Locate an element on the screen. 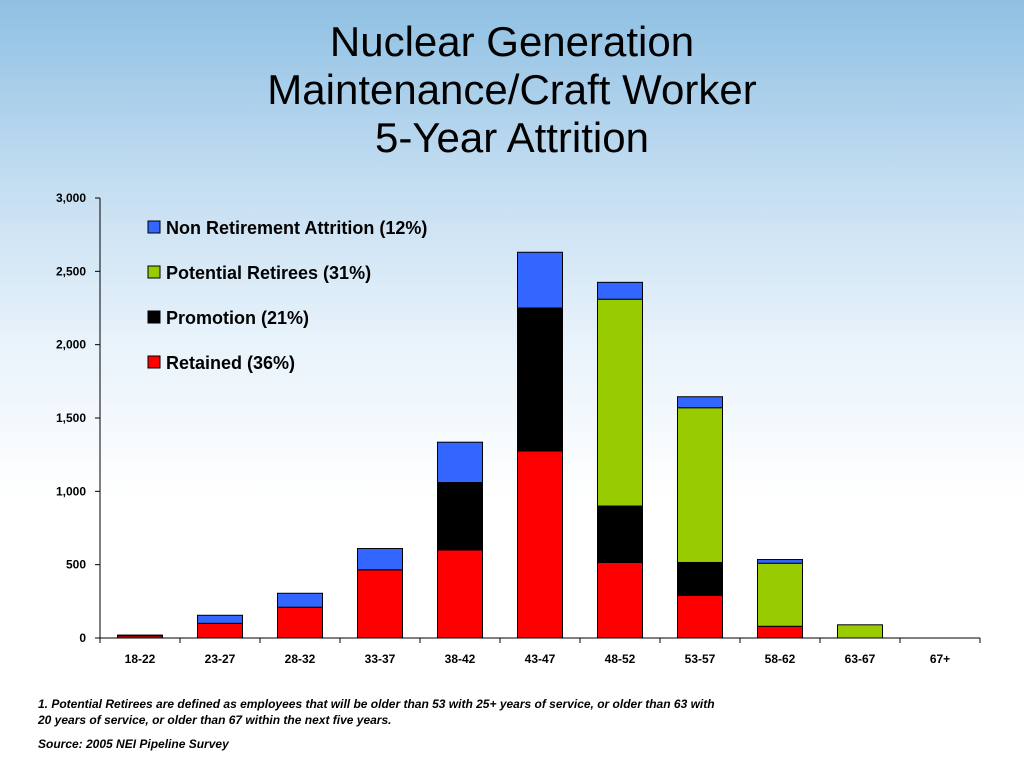 The height and width of the screenshot is (768, 1024). y-tick-label: 2,000 is located at coordinates (71, 345).